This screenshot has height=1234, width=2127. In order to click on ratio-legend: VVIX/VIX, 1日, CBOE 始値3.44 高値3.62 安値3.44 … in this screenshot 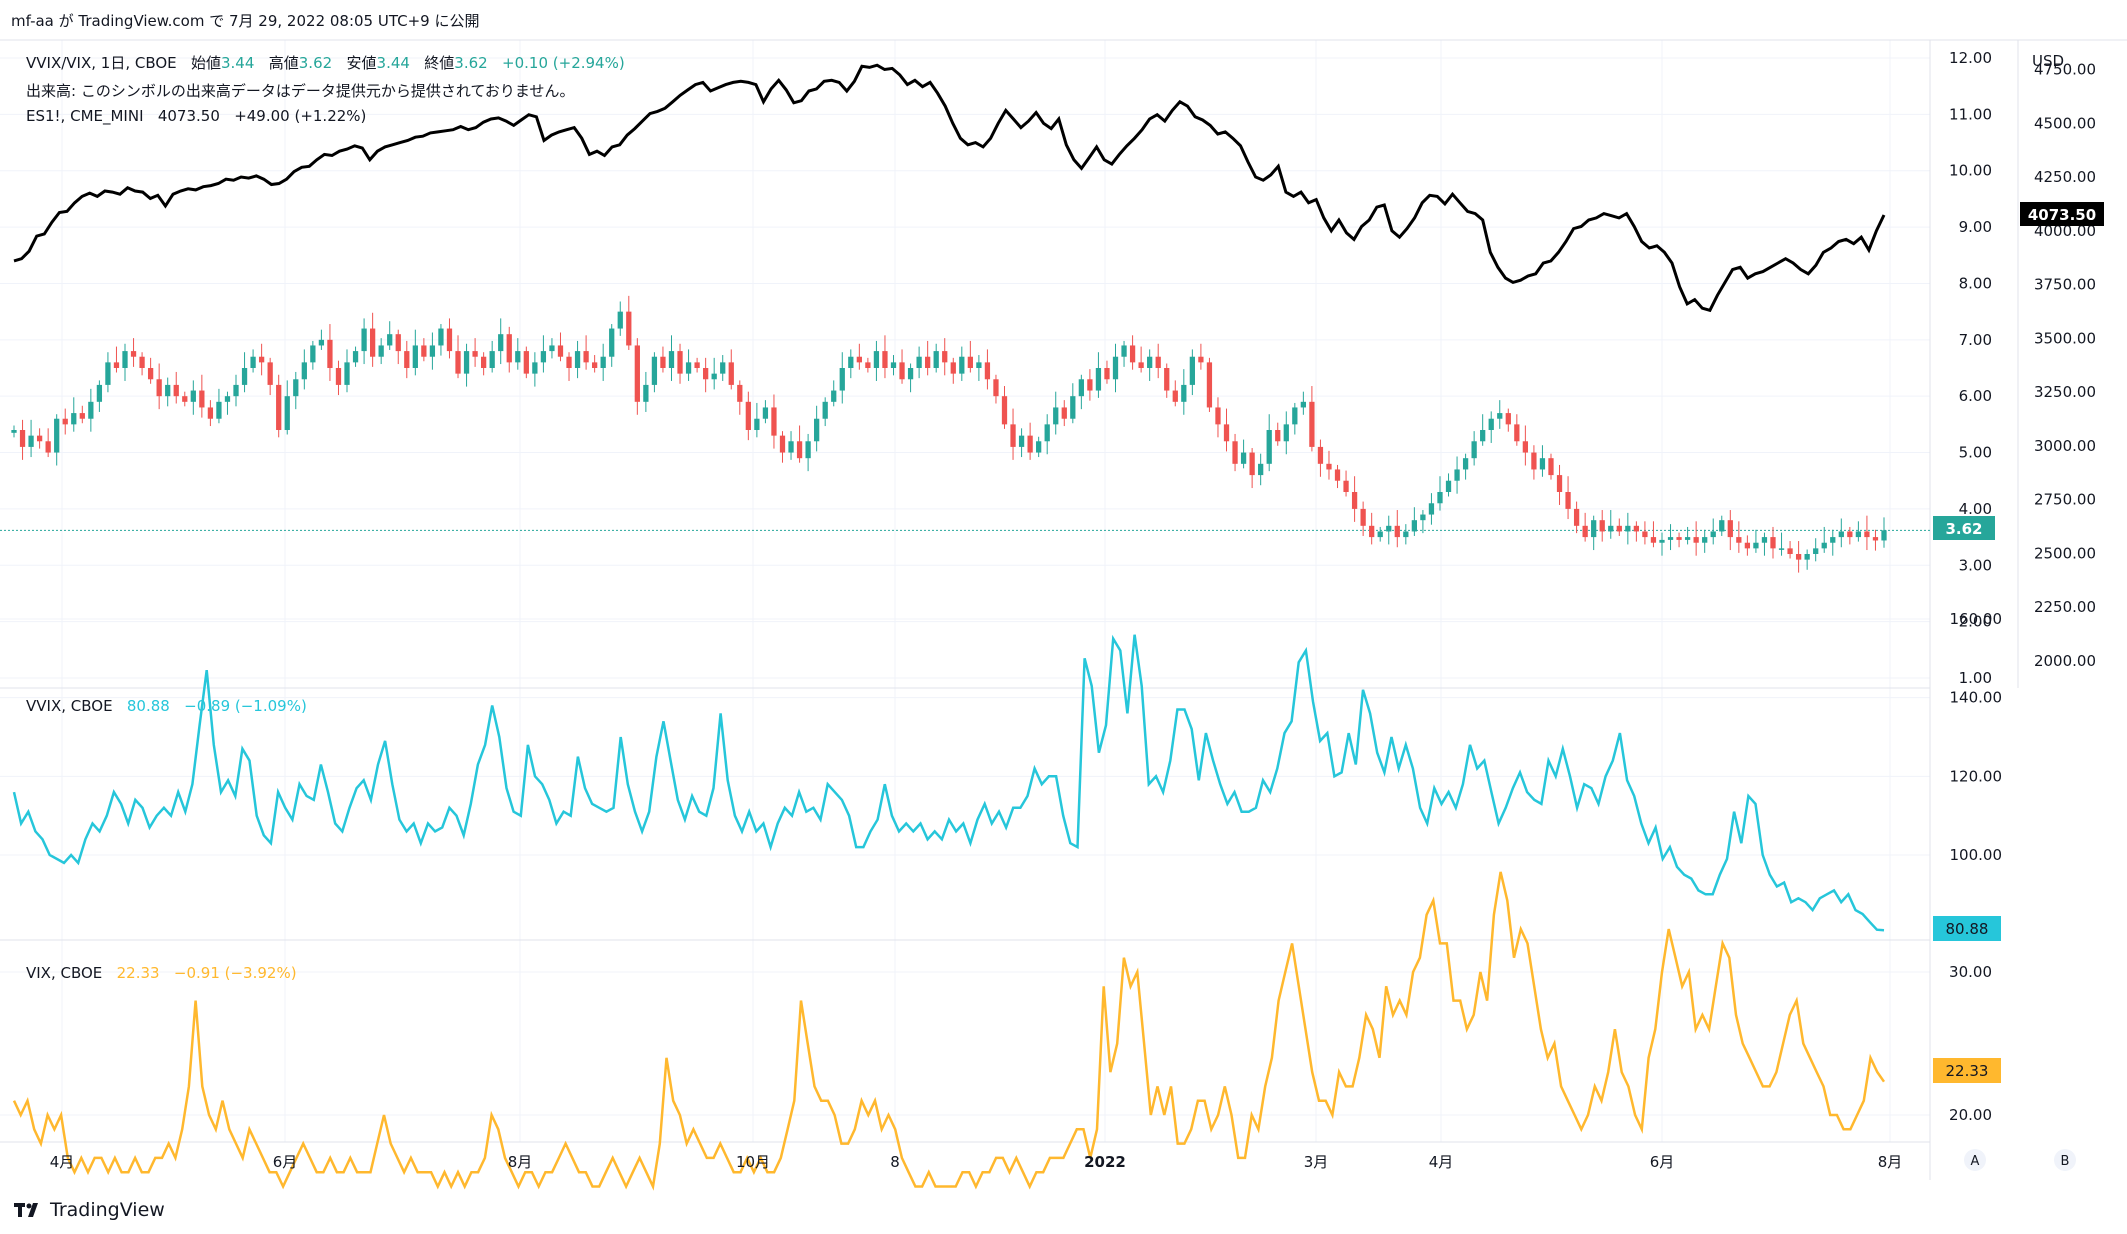, I will do `click(325, 62)`.